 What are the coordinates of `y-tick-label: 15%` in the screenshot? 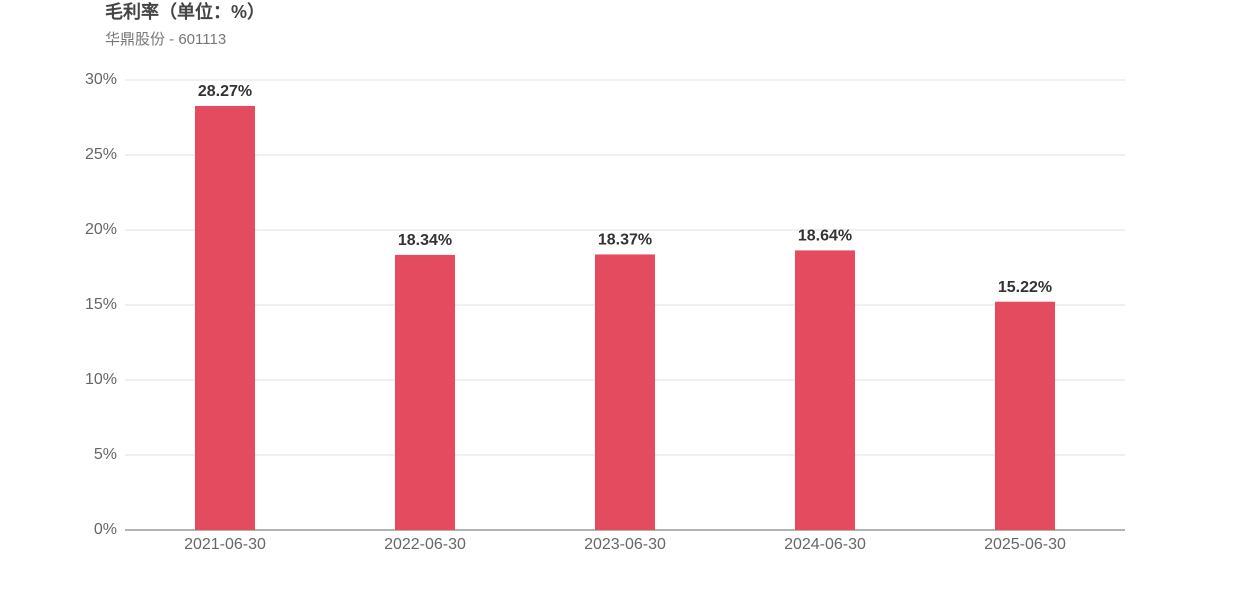 It's located at (101, 304).